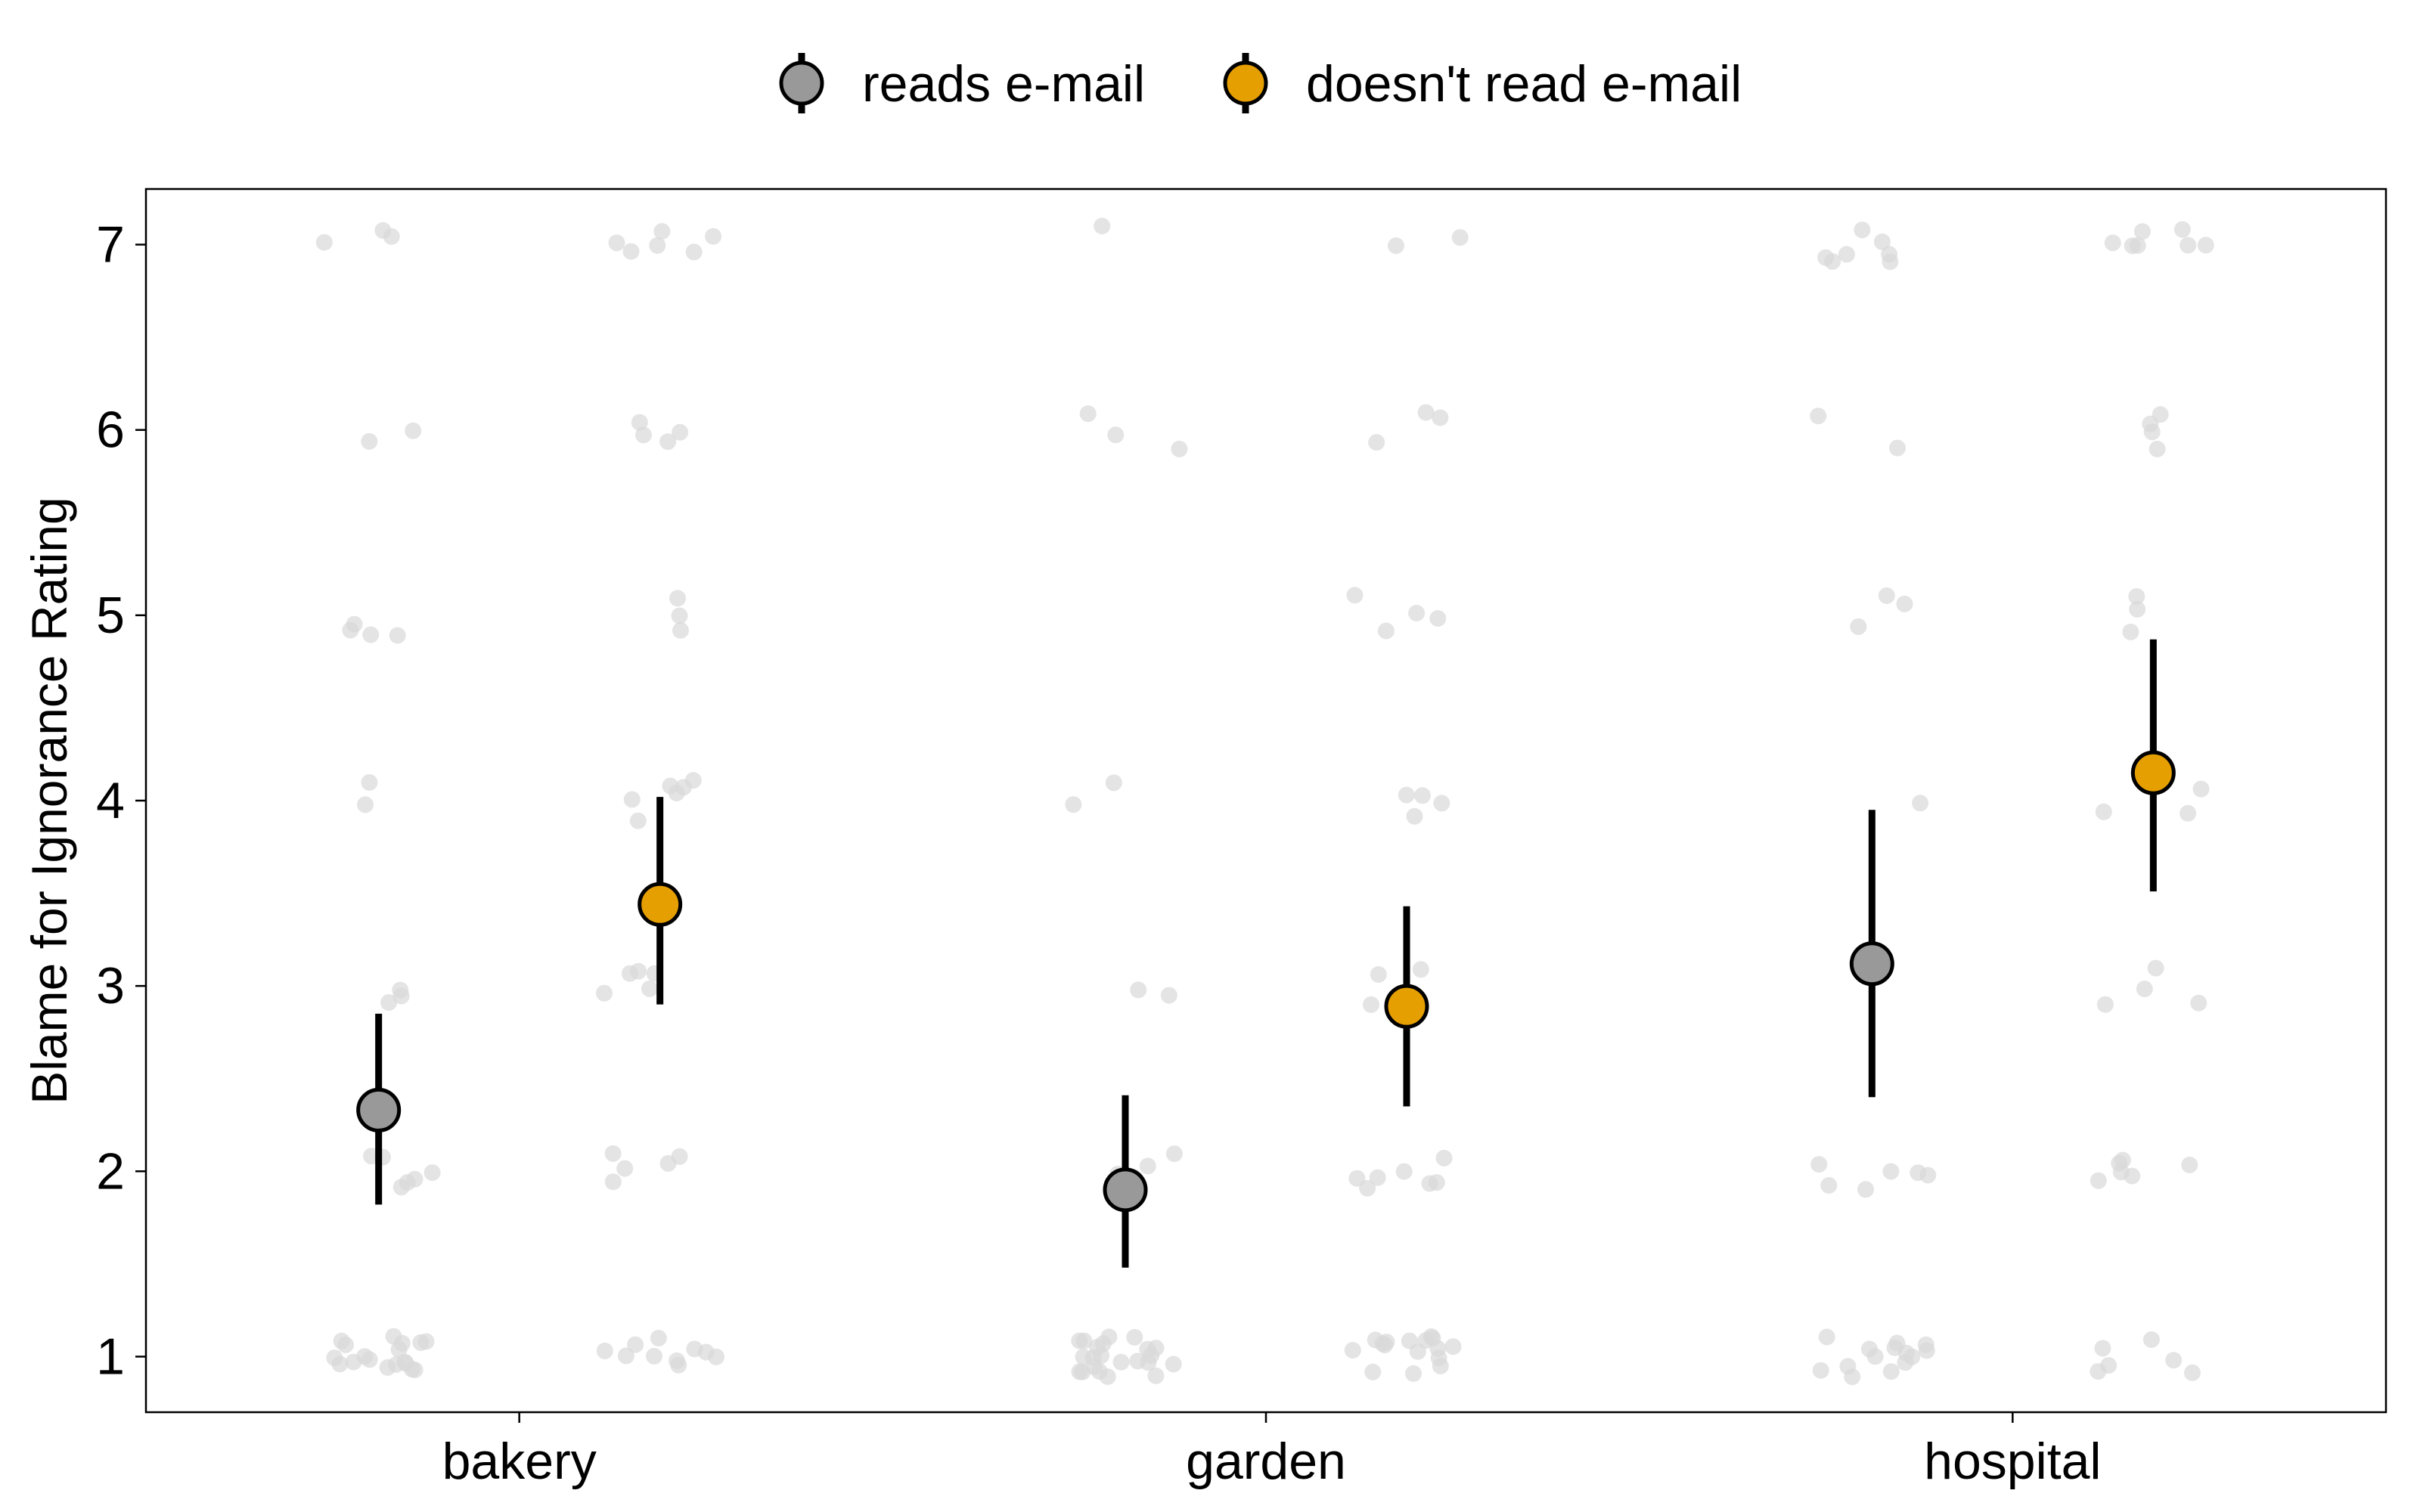 This screenshot has width=2420, height=1512. What do you see at coordinates (519, 1461) in the screenshot?
I see `x-tick-label-bakery: bakery` at bounding box center [519, 1461].